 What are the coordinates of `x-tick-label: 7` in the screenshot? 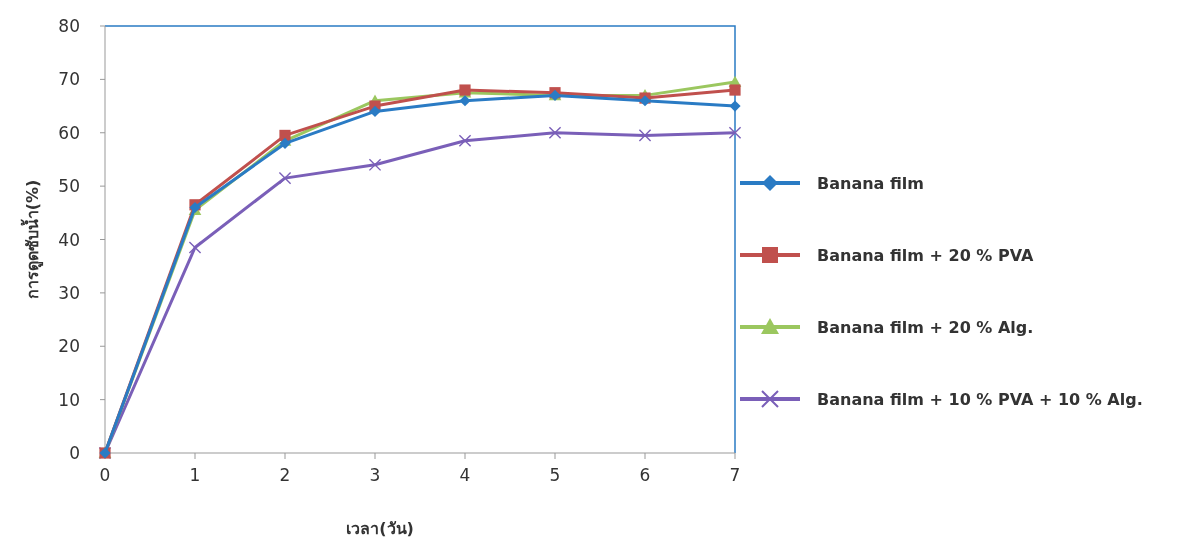 It's located at (735, 475).